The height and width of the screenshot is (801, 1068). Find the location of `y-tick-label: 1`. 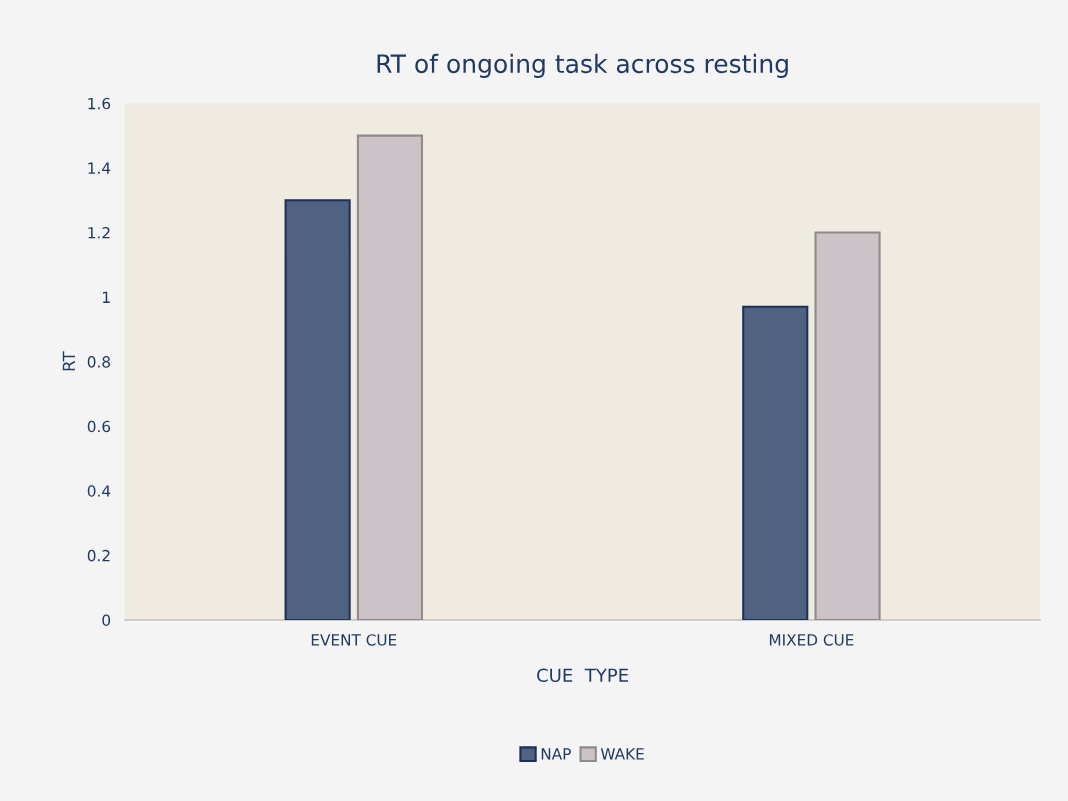

y-tick-label: 1 is located at coordinates (106, 297).